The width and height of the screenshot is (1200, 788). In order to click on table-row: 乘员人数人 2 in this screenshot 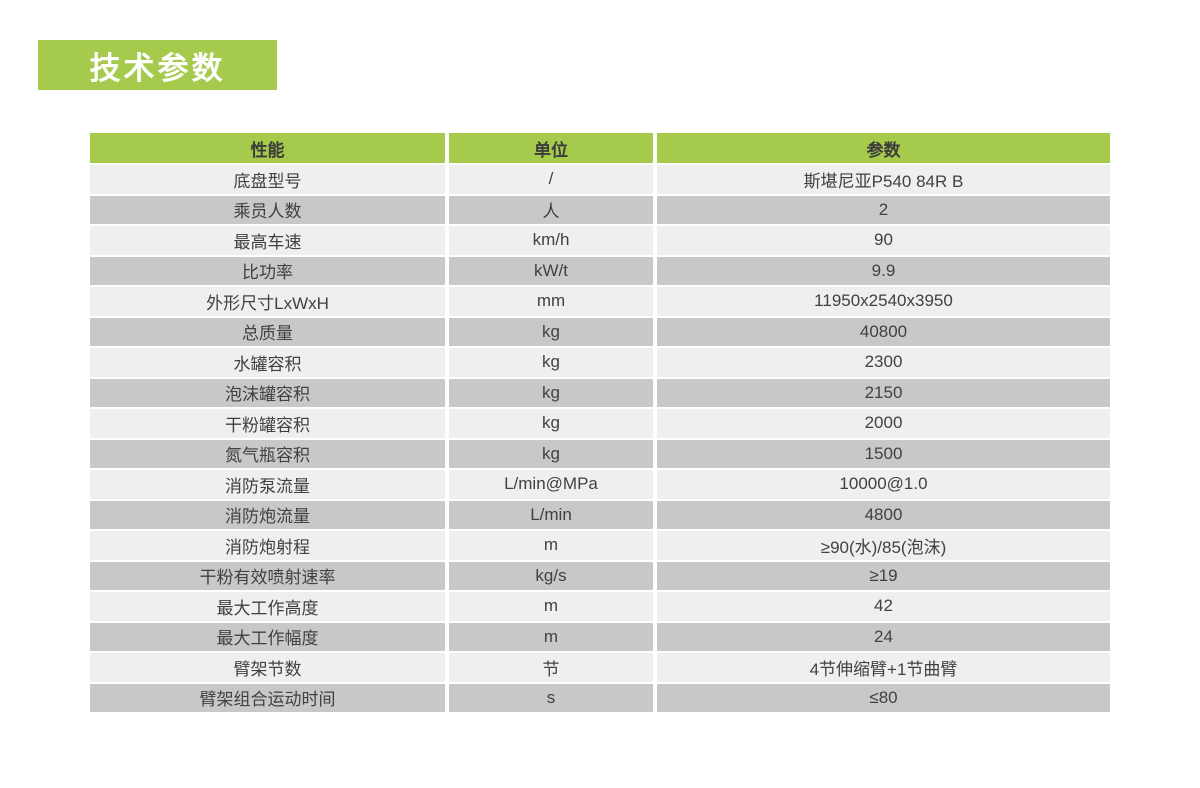, I will do `click(600, 210)`.